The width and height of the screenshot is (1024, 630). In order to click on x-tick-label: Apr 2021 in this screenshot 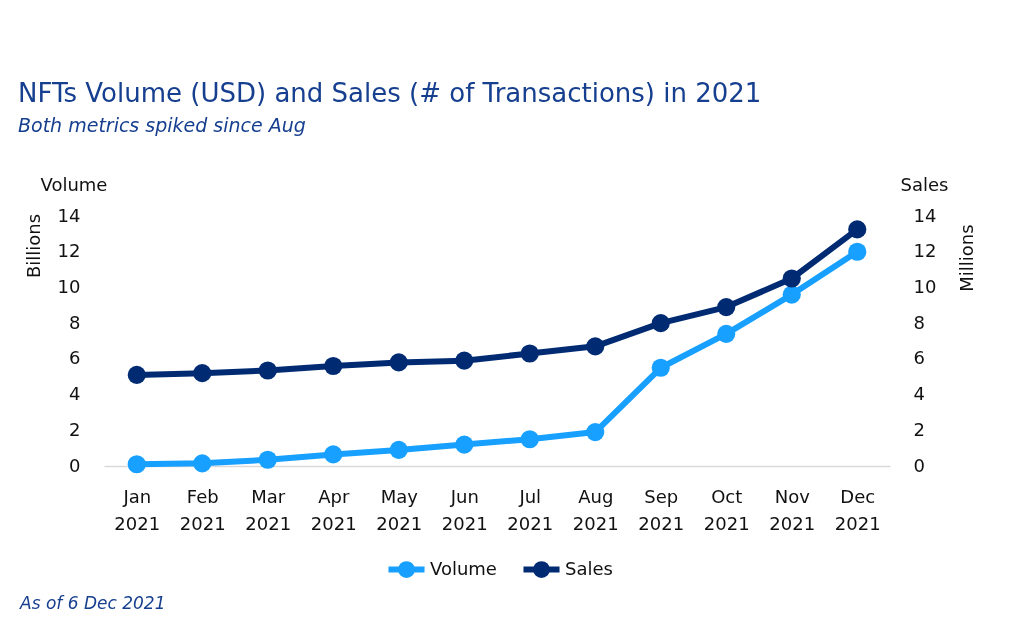, I will do `click(333, 509)`.